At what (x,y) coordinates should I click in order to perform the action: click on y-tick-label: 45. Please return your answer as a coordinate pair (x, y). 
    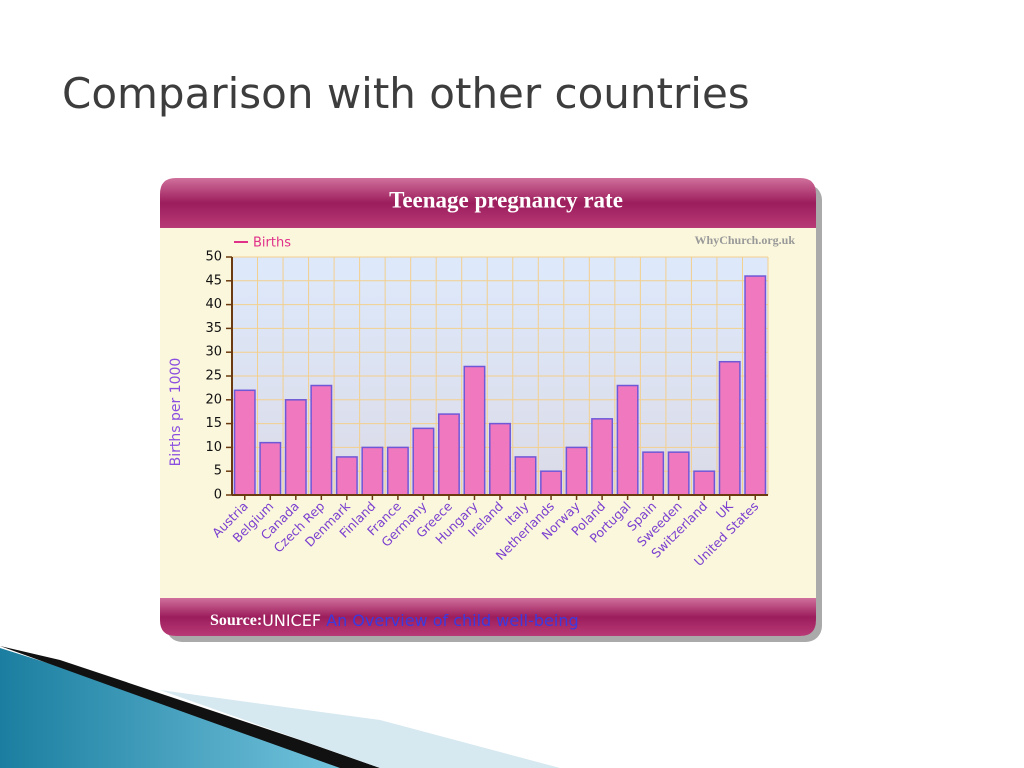
    Looking at the image, I should click on (213, 280).